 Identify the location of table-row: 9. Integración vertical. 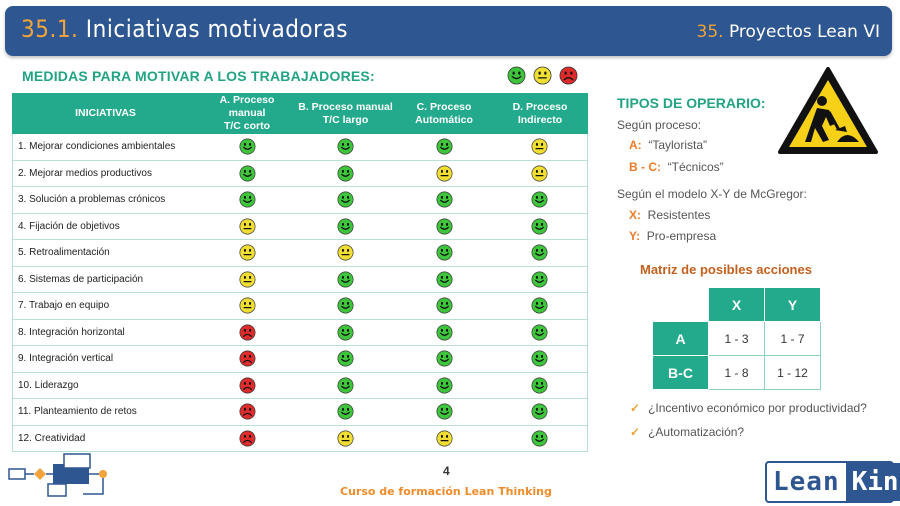
(300, 359).